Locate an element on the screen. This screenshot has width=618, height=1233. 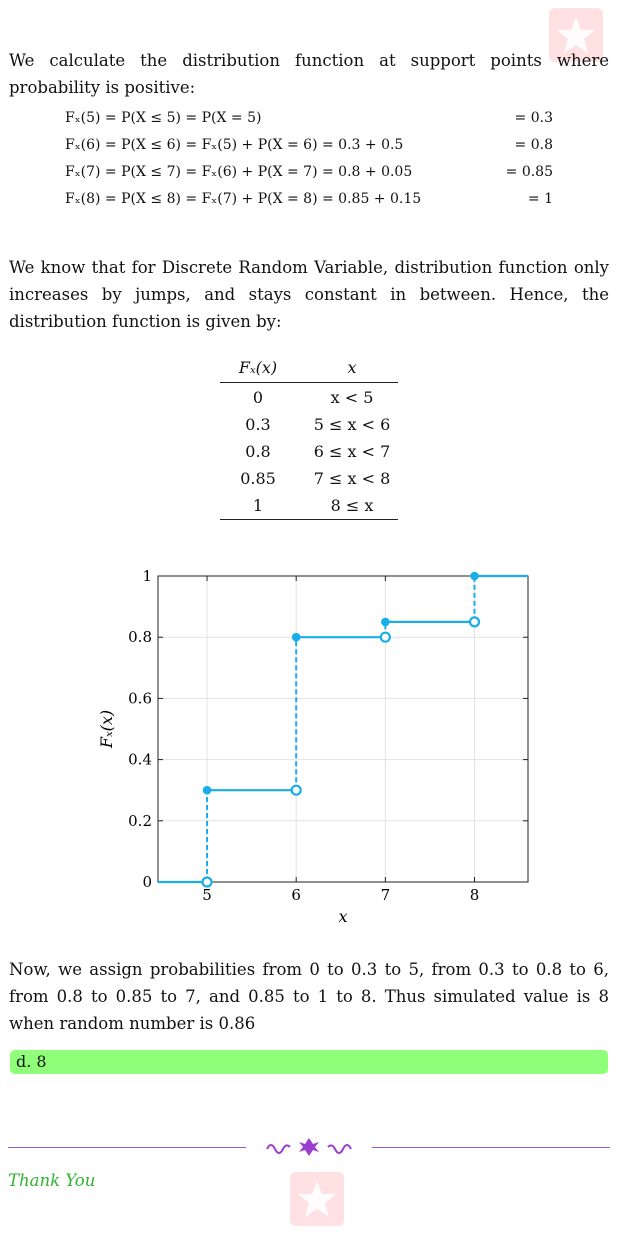
y-tick-label: 0.4 is located at coordinates (140, 760).